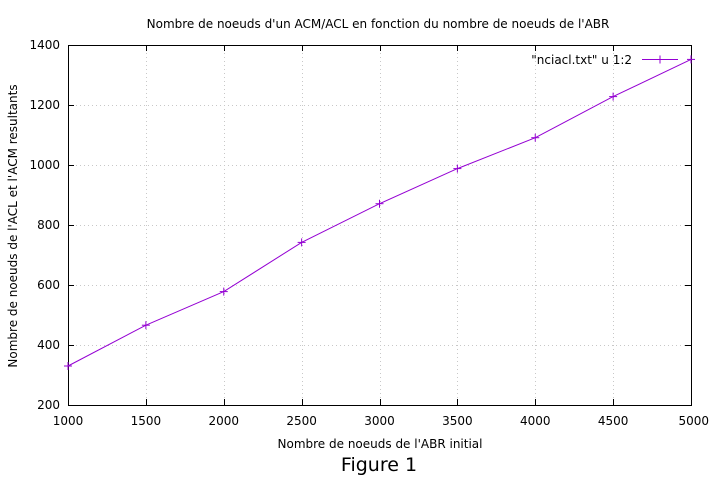  I want to click on x-tick-label: 3000, so click(379, 421).